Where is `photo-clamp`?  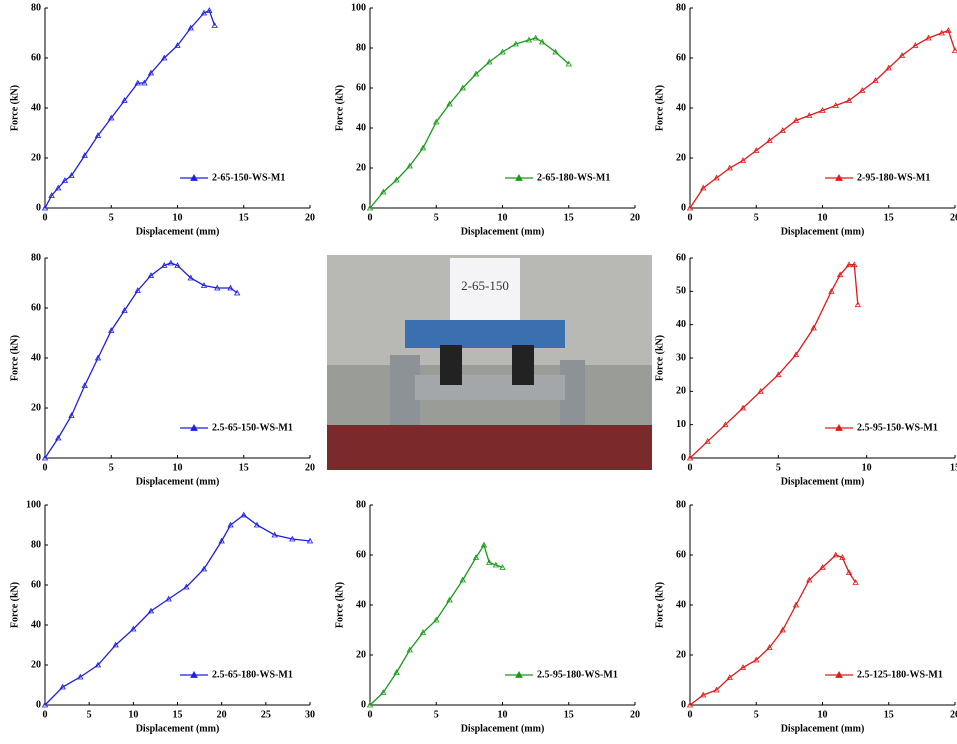
photo-clamp is located at coordinates (451, 365).